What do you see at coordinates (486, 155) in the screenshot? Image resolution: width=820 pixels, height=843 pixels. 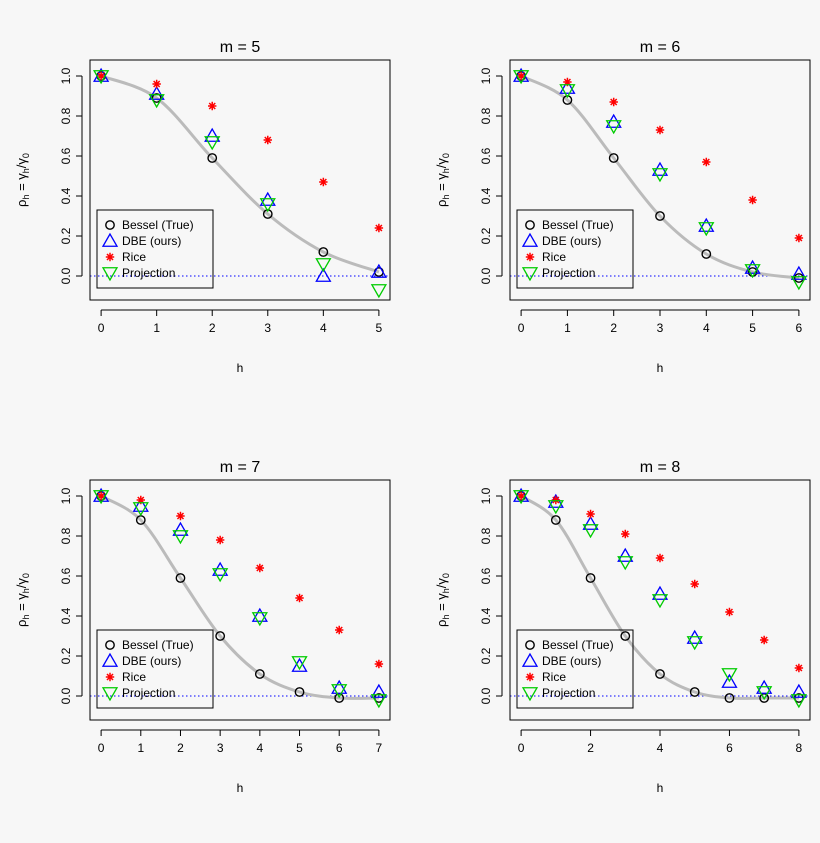 I see `y-tick-label: 0.6` at bounding box center [486, 155].